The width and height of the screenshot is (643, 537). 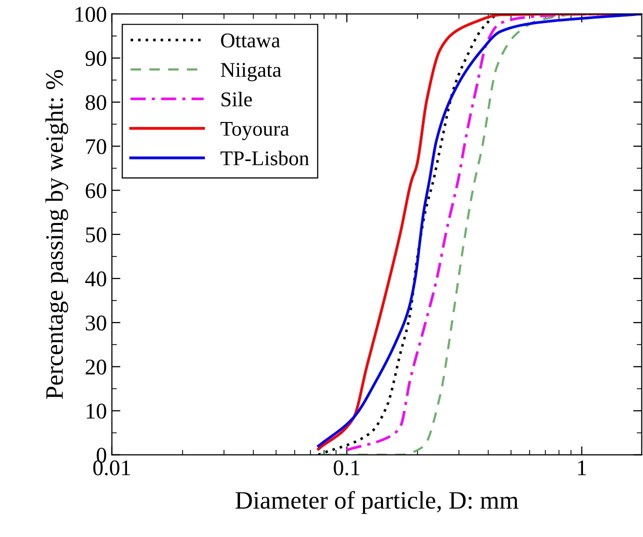 What do you see at coordinates (255, 131) in the screenshot?
I see `legend-label: Toyoura` at bounding box center [255, 131].